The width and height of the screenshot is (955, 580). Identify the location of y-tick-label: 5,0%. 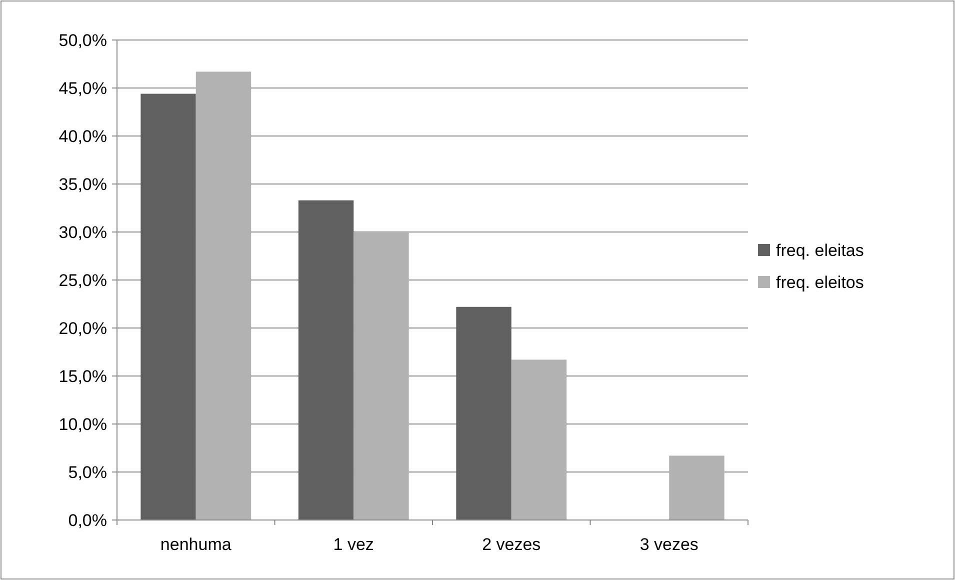
(87, 472).